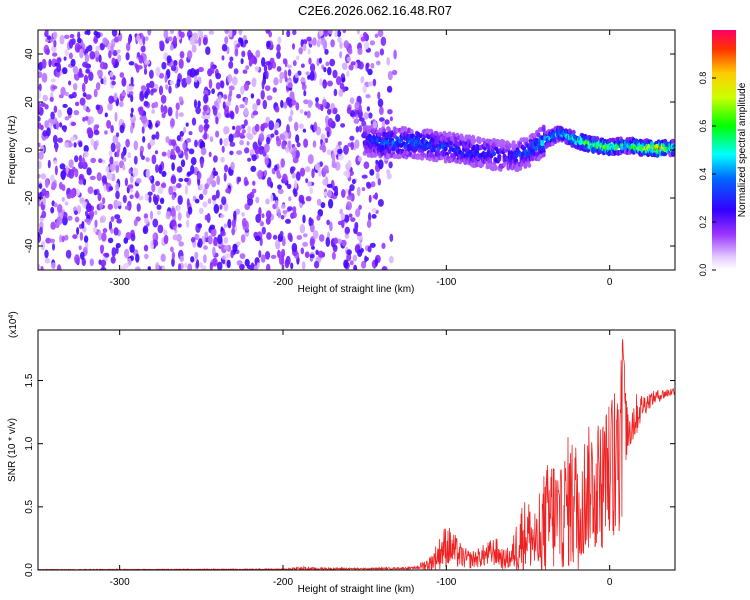  What do you see at coordinates (12, 150) in the screenshot?
I see `spectrogram-ylabel: Frequency (Hz)` at bounding box center [12, 150].